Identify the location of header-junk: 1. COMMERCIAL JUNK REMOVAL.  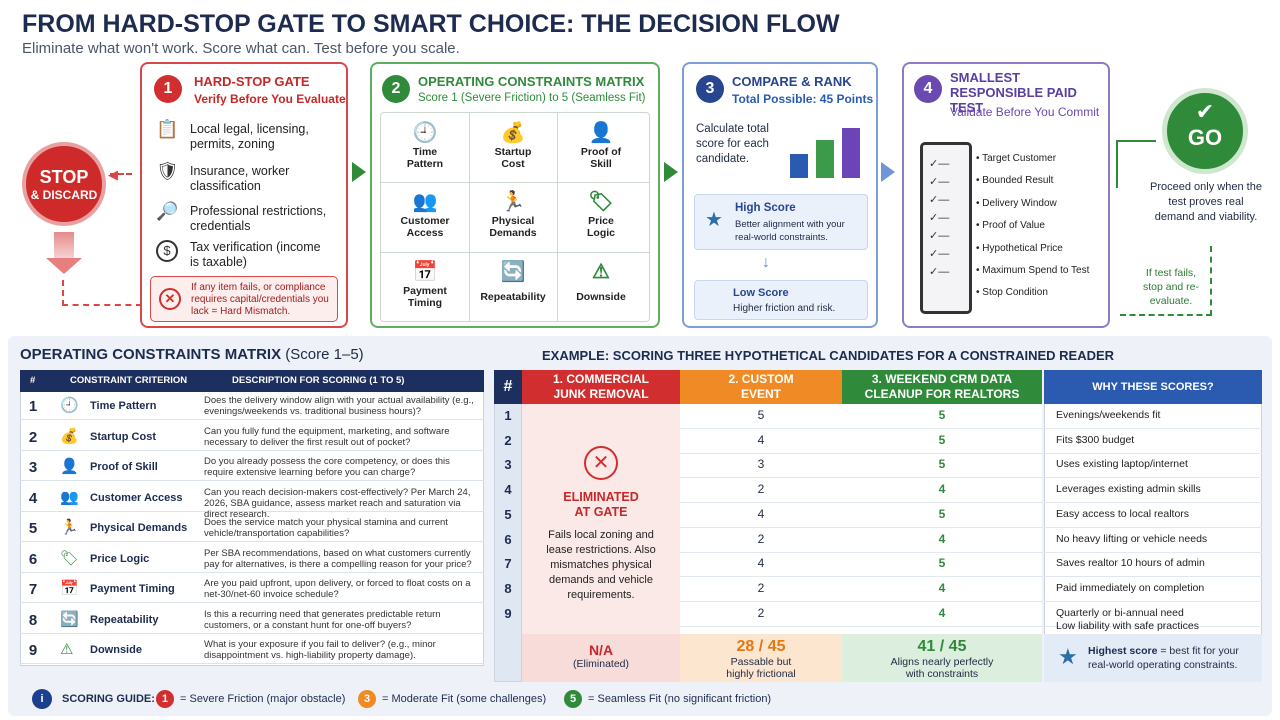
(601, 387).